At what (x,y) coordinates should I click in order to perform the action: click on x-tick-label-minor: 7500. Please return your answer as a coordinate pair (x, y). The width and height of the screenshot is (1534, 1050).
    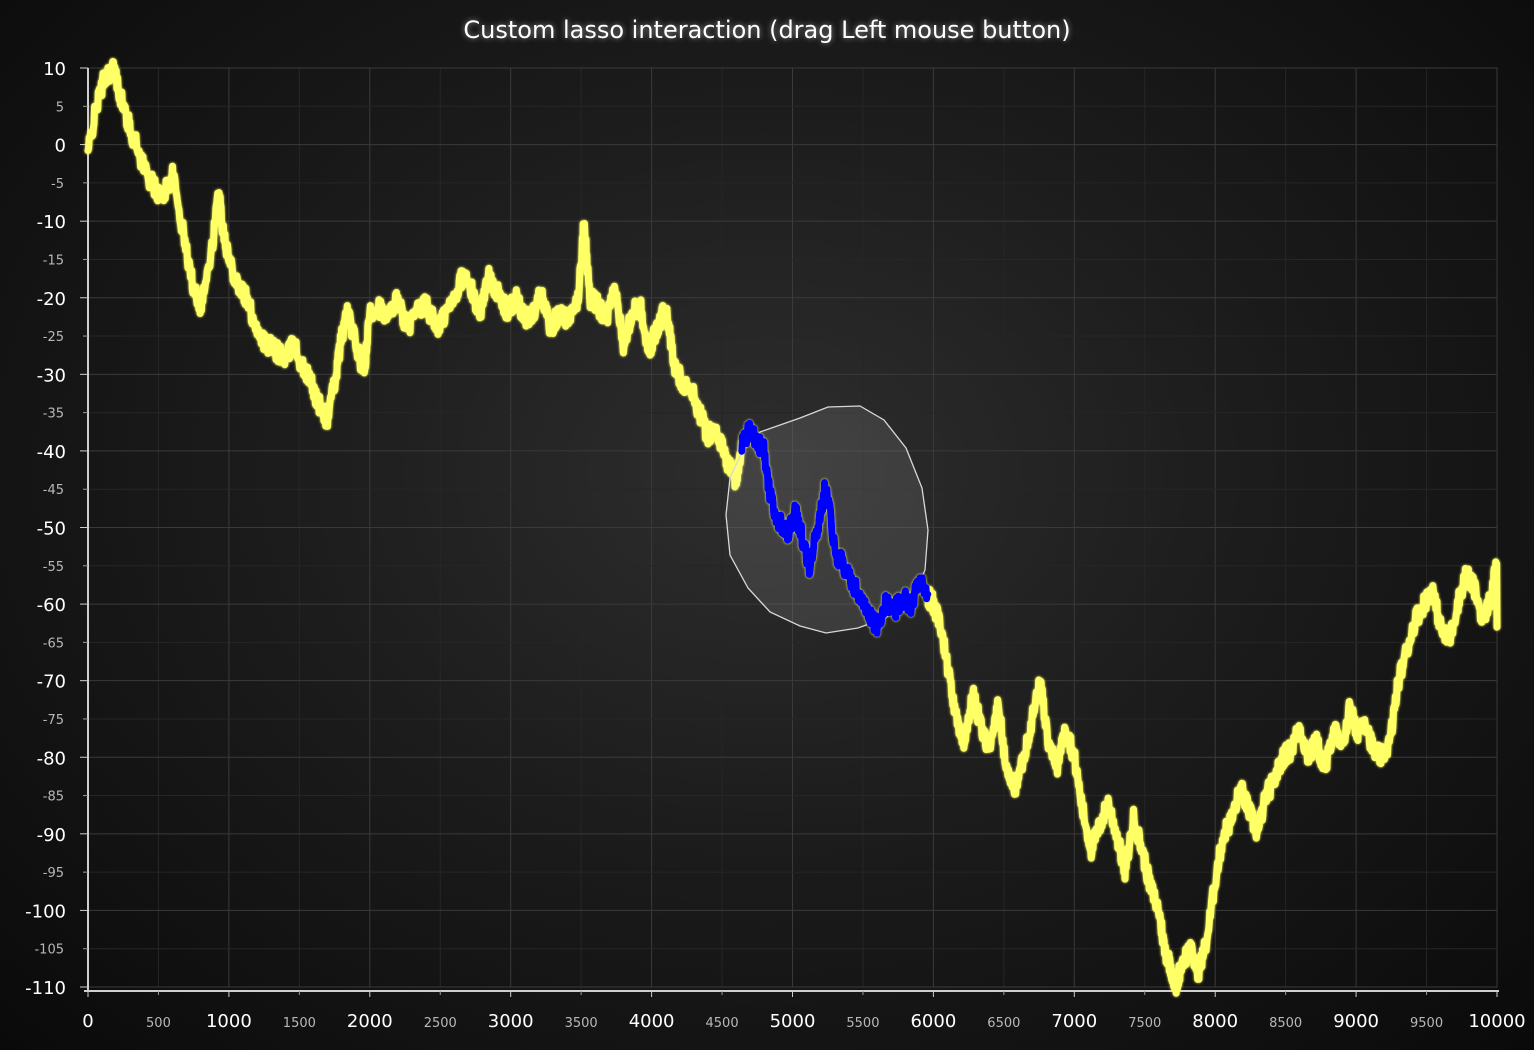
    Looking at the image, I should click on (1144, 1023).